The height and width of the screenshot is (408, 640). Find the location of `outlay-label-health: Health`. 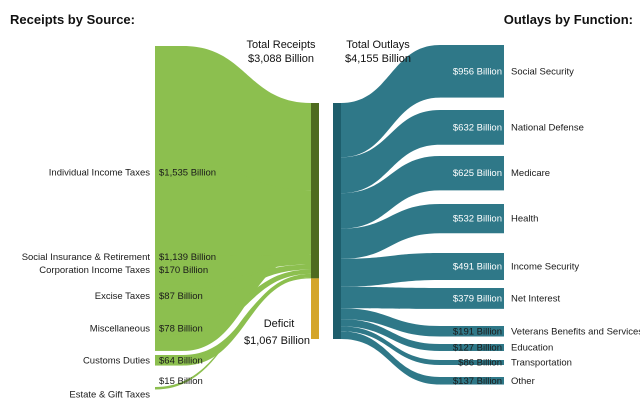

outlay-label-health: Health is located at coordinates (524, 219).